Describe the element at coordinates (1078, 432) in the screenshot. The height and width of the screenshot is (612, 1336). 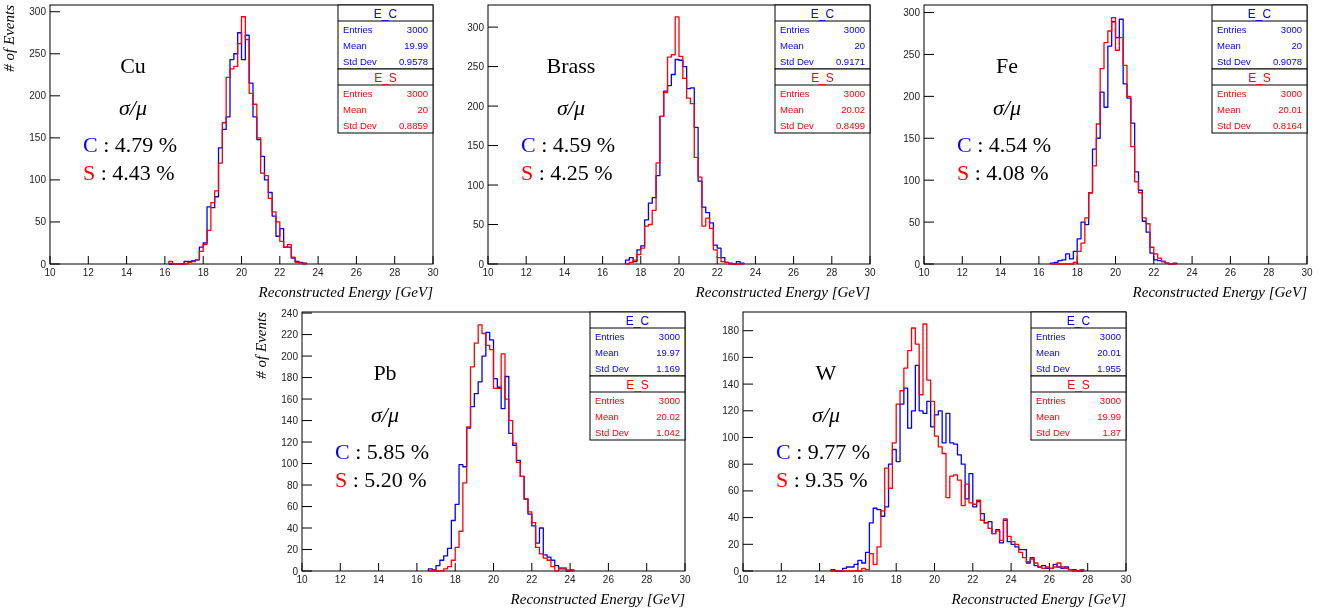
I see `text: Std Dev 1.87` at that location.